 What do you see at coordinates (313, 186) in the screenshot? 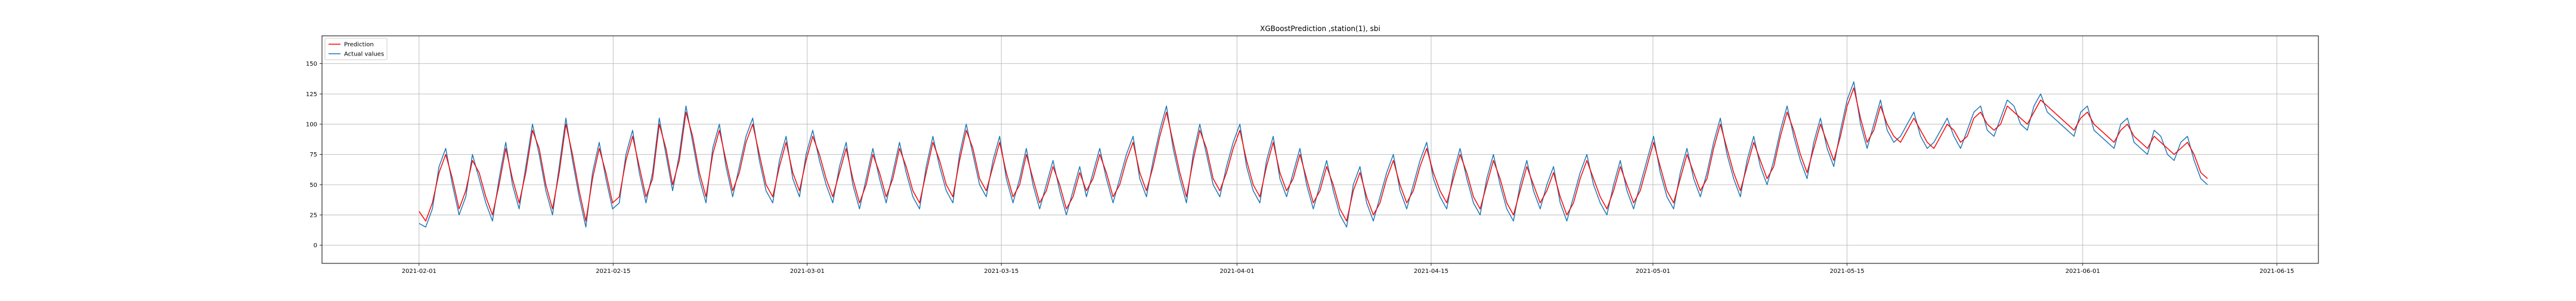
I see `y-tick-label: 50` at bounding box center [313, 186].